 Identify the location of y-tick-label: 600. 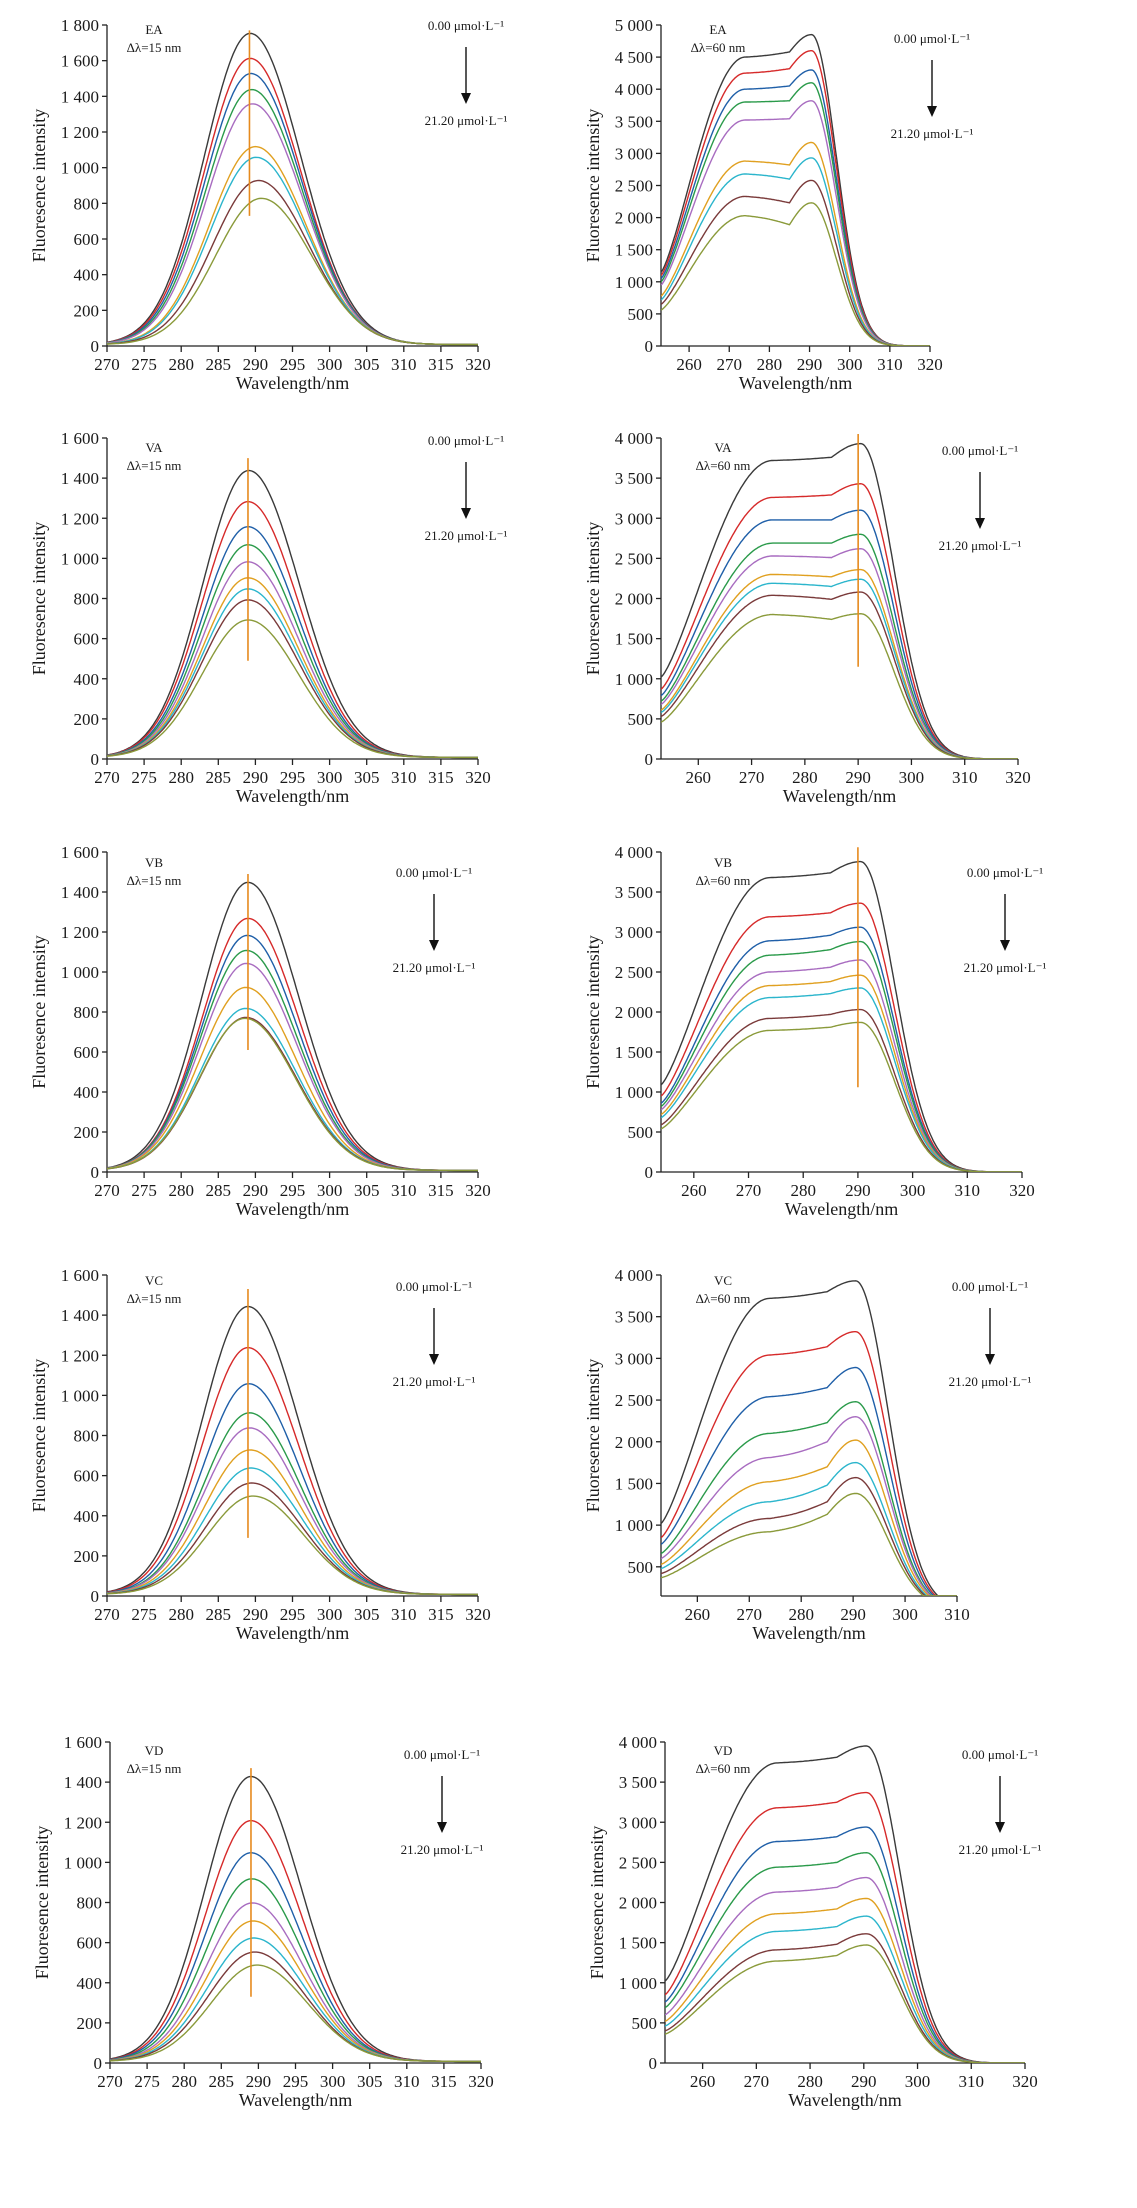
(87, 239).